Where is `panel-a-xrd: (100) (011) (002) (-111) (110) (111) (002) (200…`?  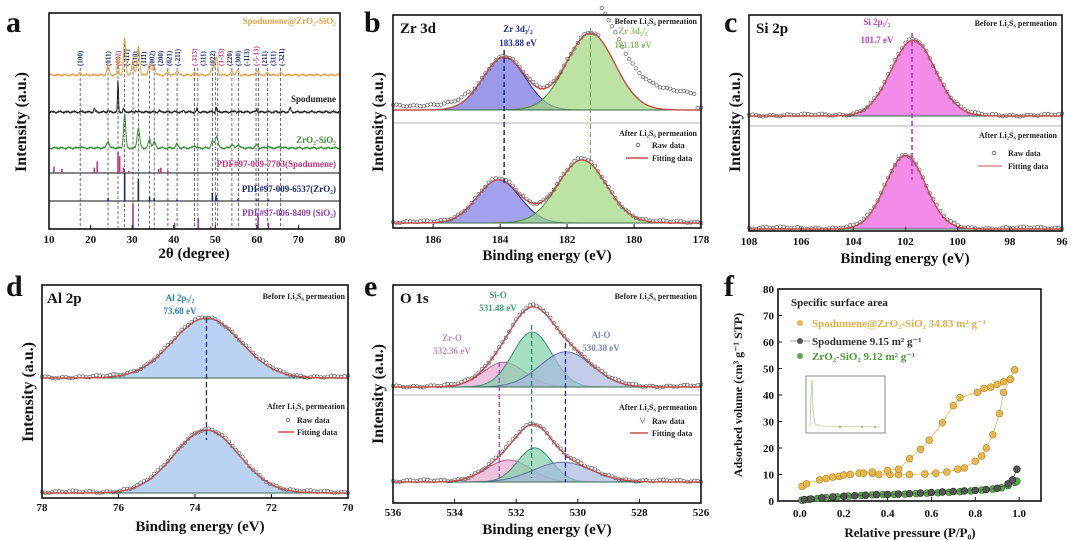 panel-a-xrd: (100) (011) (002) (-111) (110) (111) (002) (200… is located at coordinates (195, 129).